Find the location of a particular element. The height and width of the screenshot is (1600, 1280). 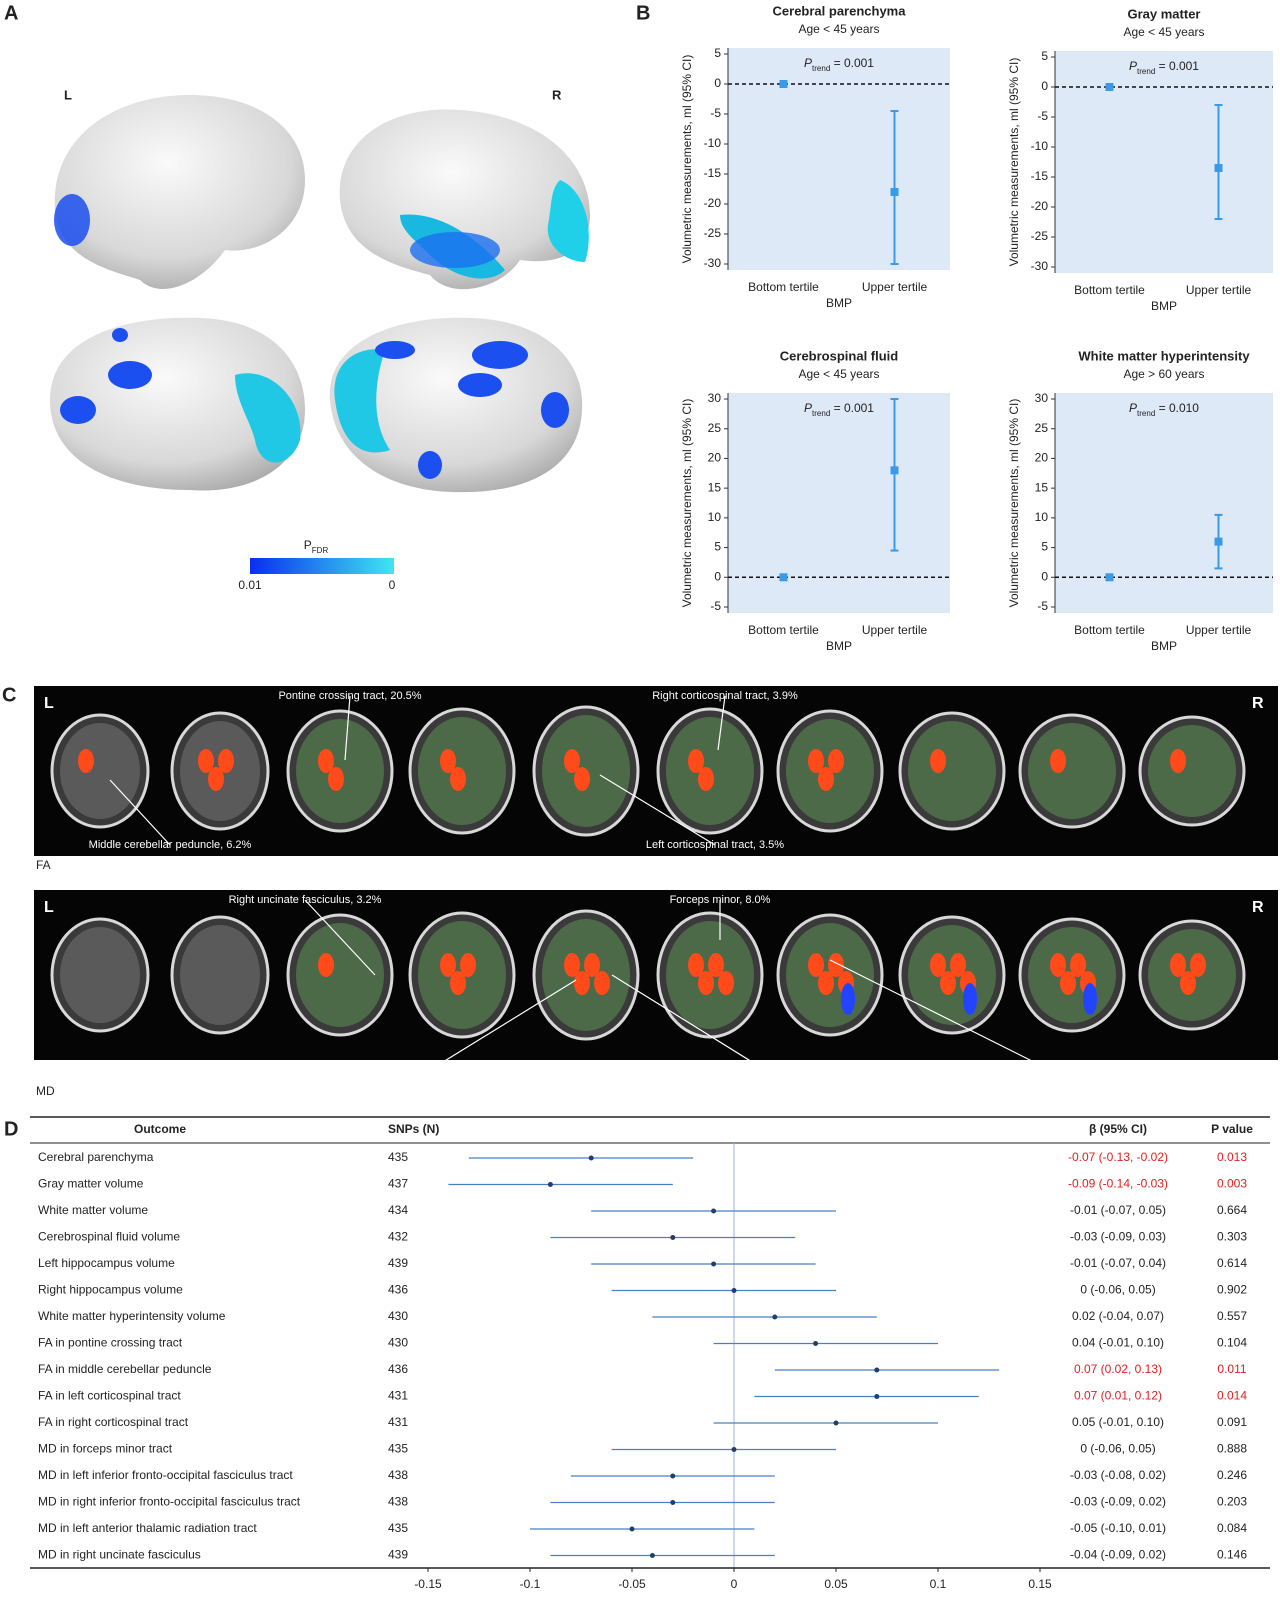

colorbar-tick: 0.01 is located at coordinates (250, 585).